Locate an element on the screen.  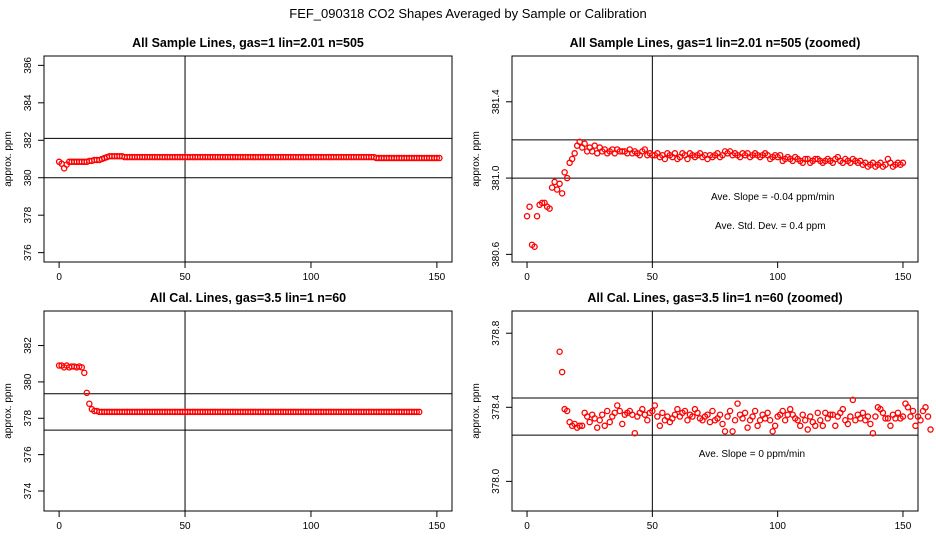
y-tick-label: 386 is located at coordinates (28, 65).